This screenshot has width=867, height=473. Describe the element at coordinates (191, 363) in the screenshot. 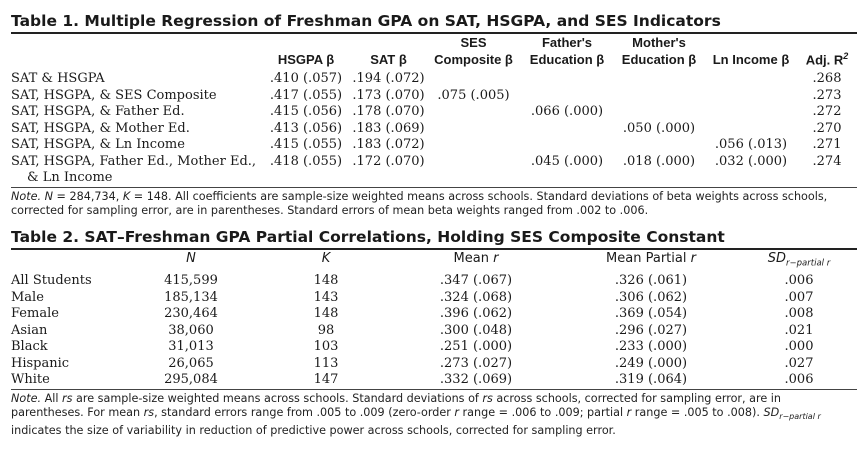

I see `table2-cell-n: 26,065` at that location.